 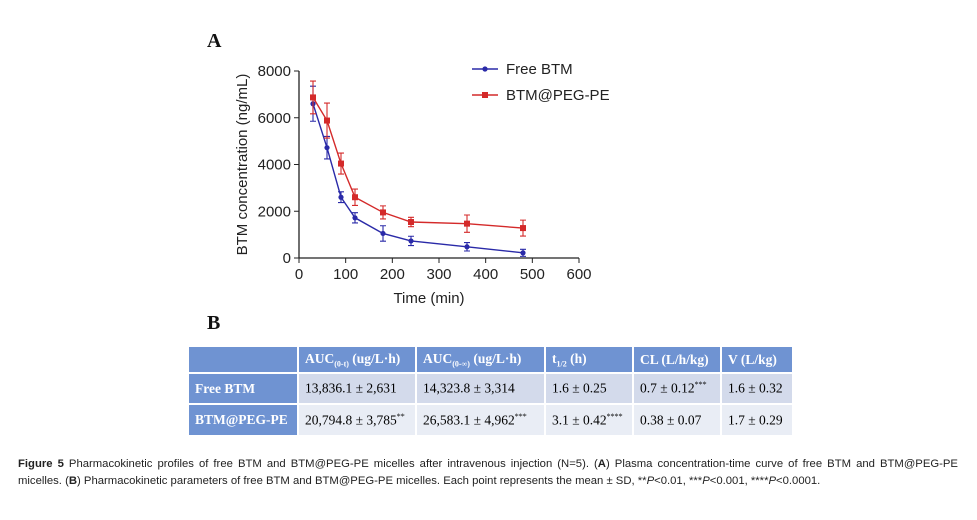 I want to click on x-tick-label: 0, so click(x=299, y=274).